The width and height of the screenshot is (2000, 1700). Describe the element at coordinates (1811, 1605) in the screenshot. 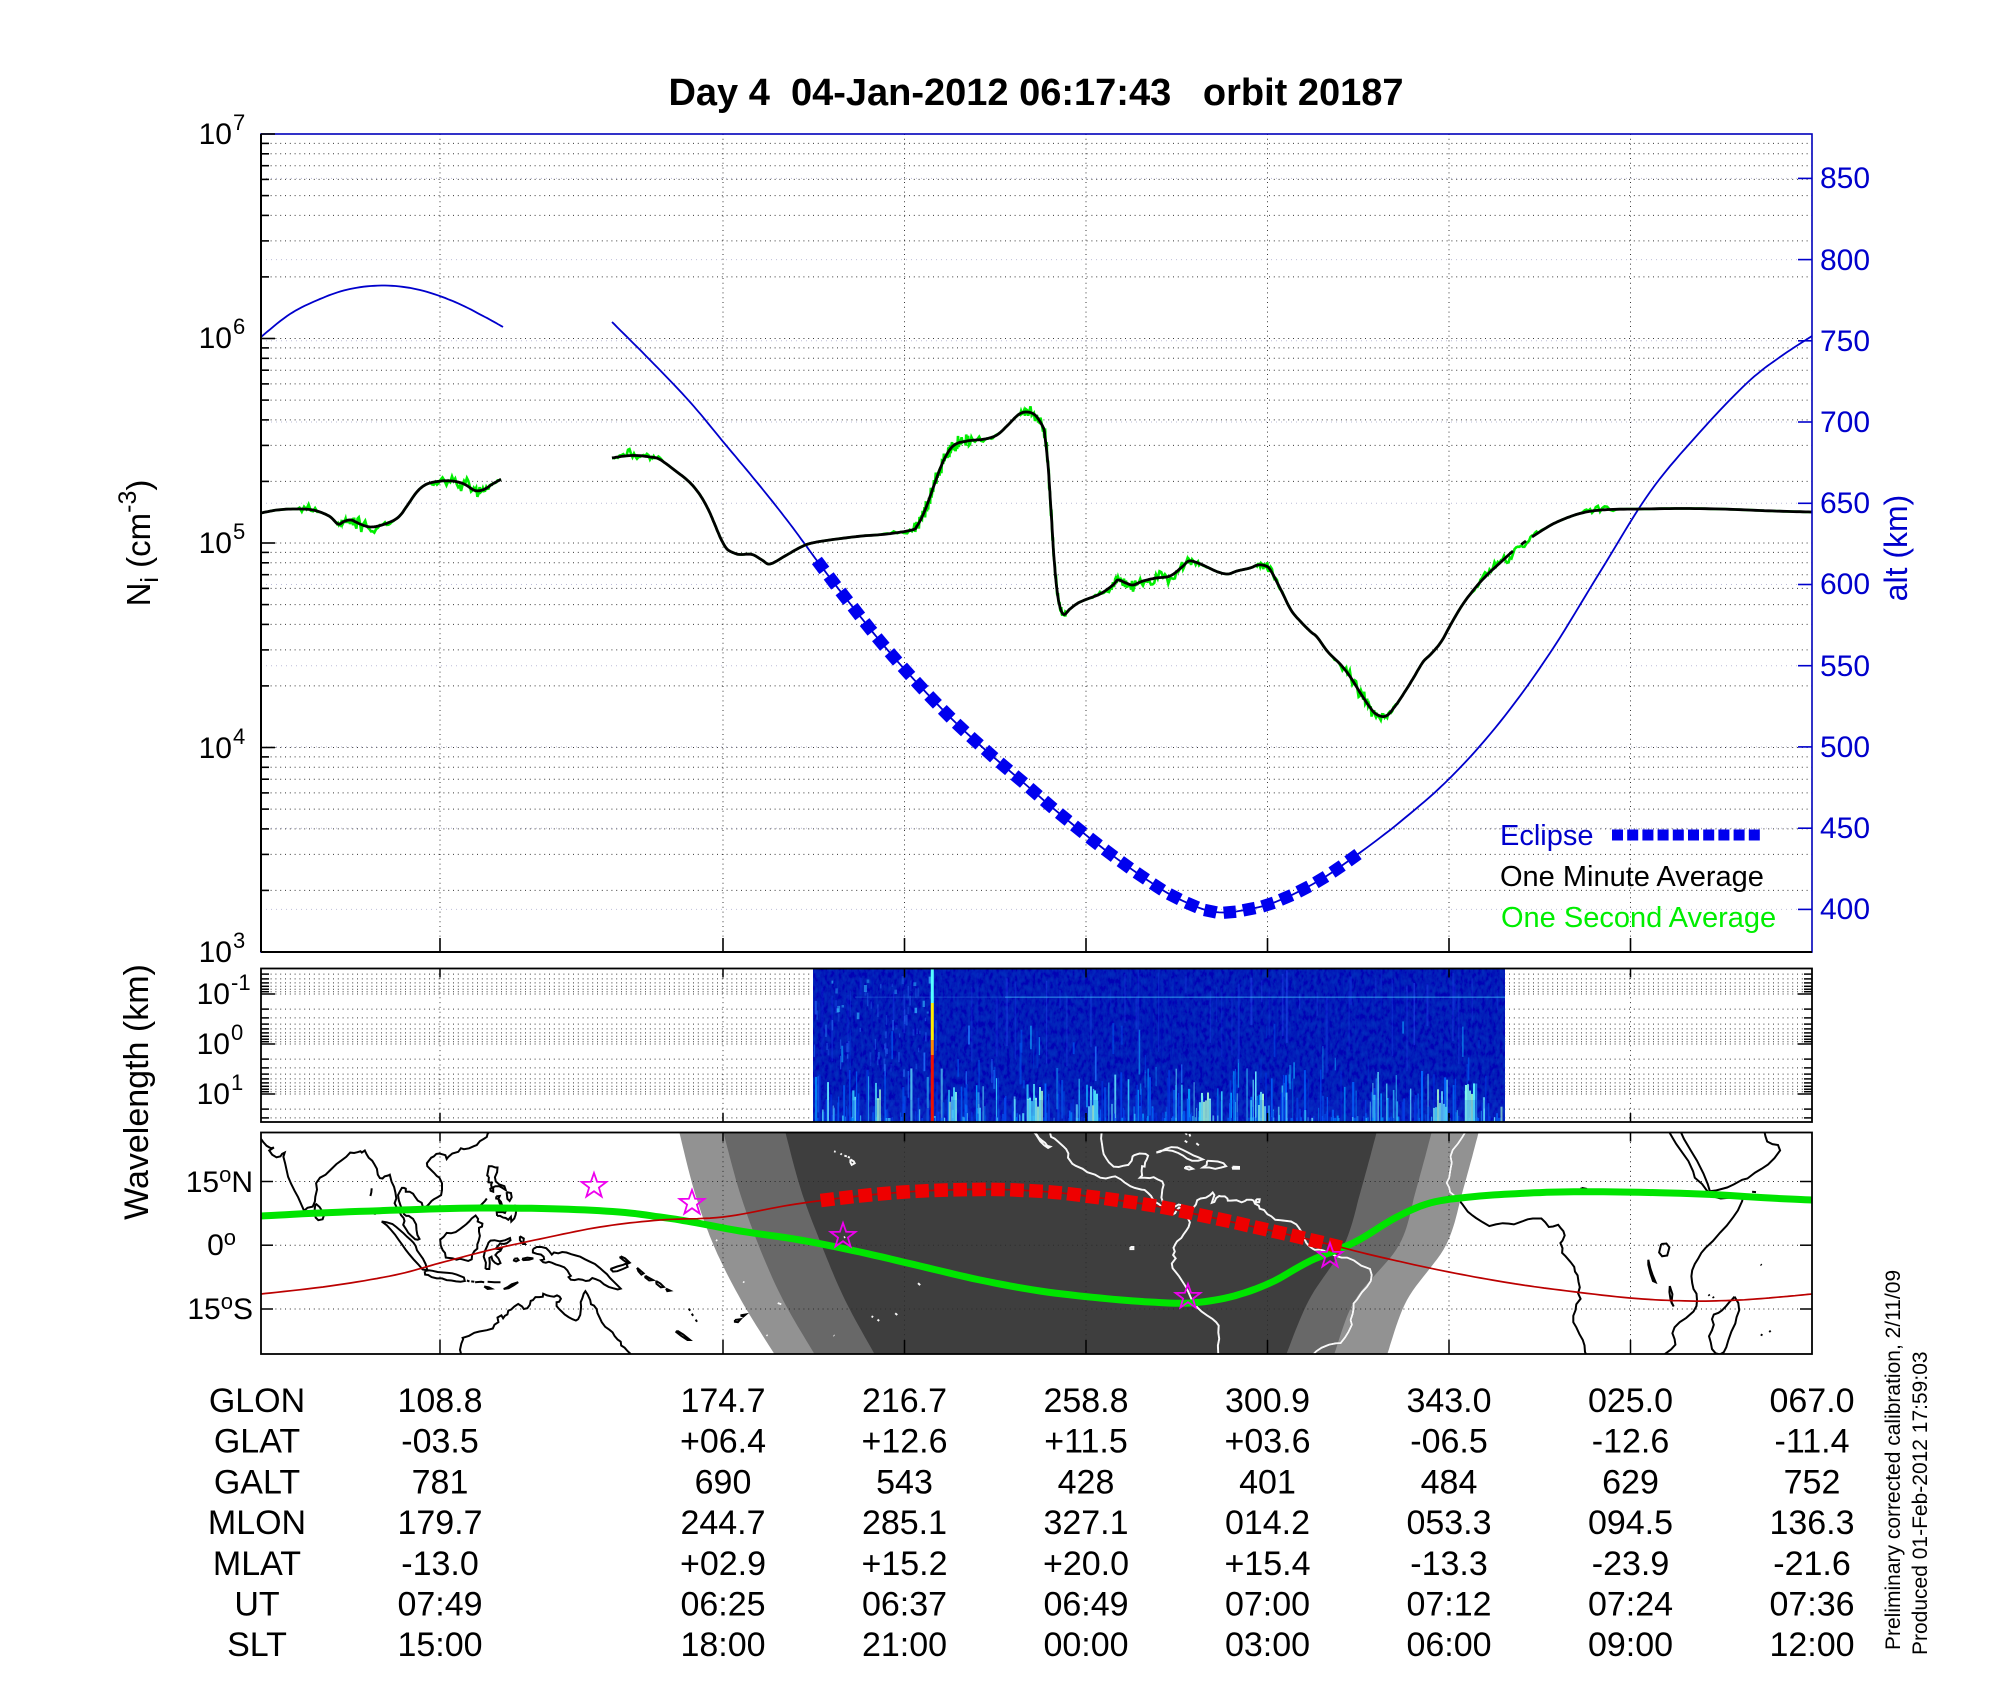

I see `svg-text: 07:36` at that location.